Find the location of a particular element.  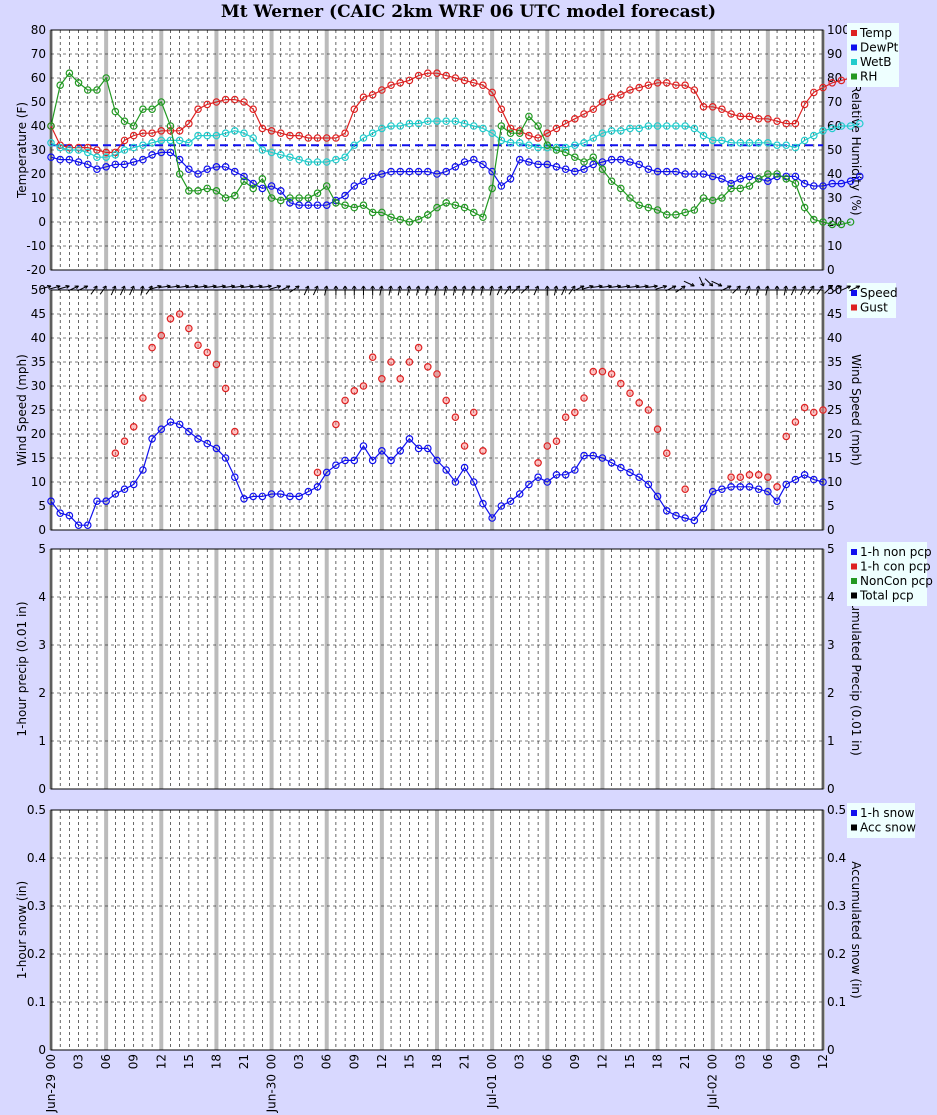

series-line is located at coordinates (450, 148).